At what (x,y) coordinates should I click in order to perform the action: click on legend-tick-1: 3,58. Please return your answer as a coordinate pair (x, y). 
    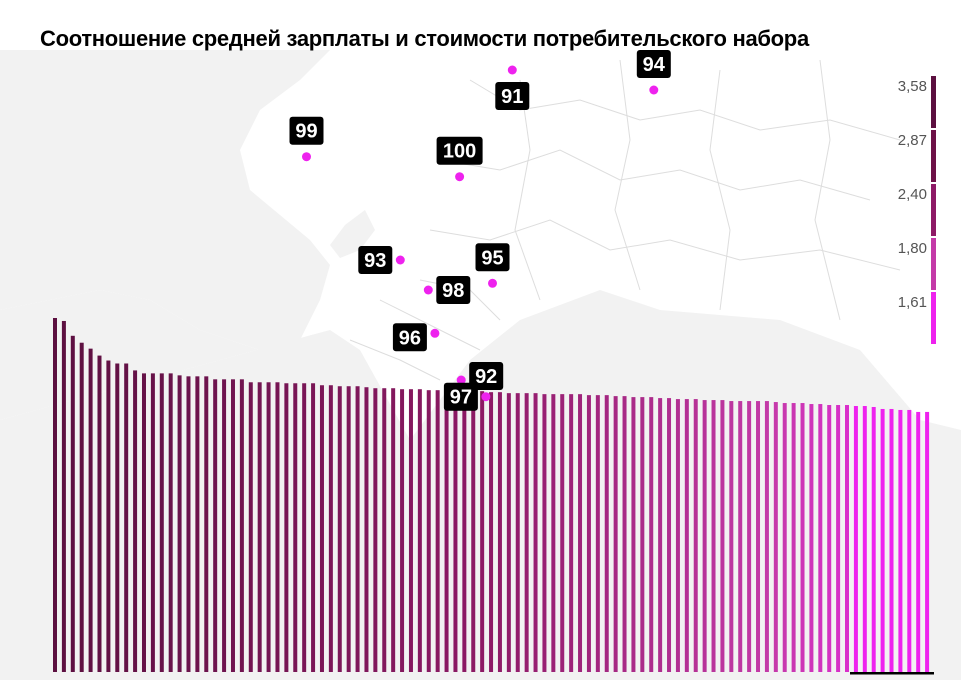
    Looking at the image, I should click on (912, 86).